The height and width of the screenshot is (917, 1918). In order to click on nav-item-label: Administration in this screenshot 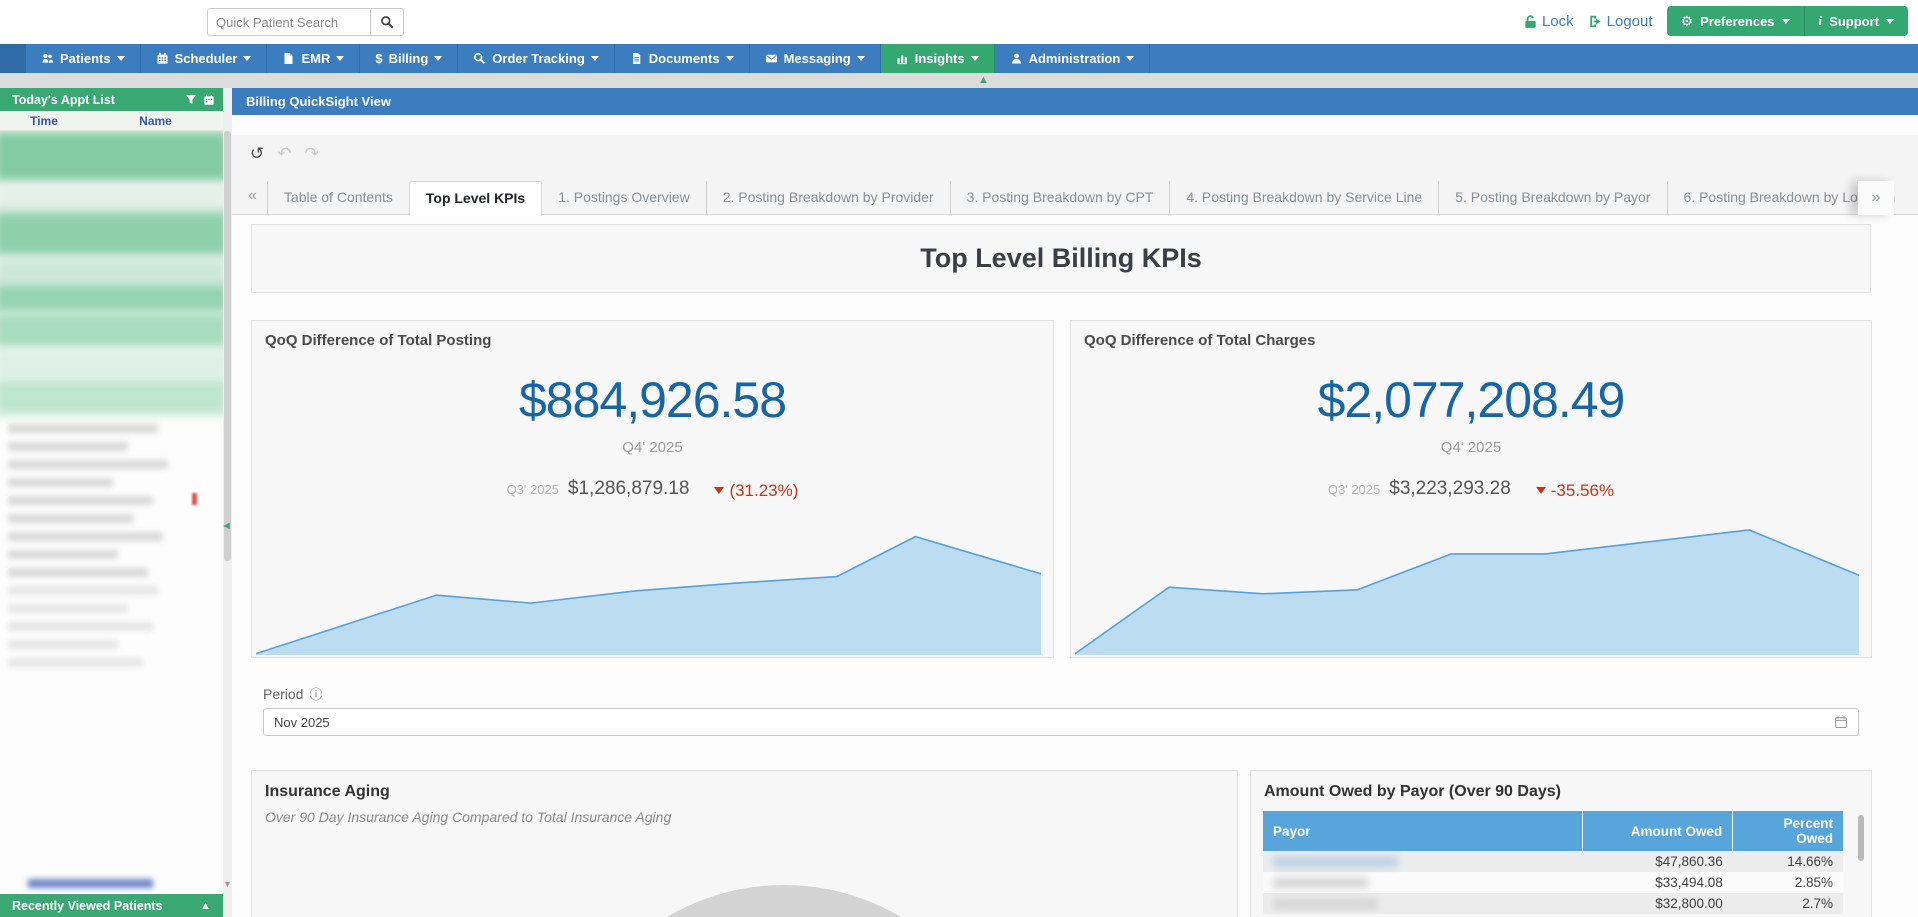, I will do `click(1074, 58)`.